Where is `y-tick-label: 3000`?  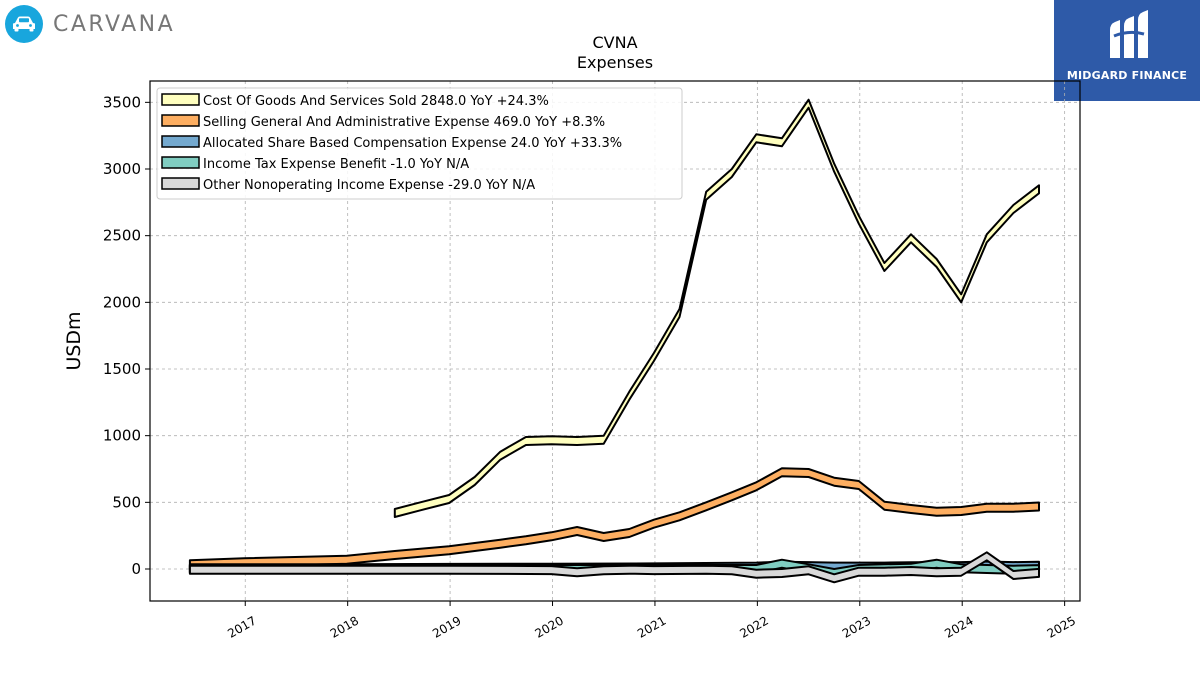 y-tick-label: 3000 is located at coordinates (122, 169).